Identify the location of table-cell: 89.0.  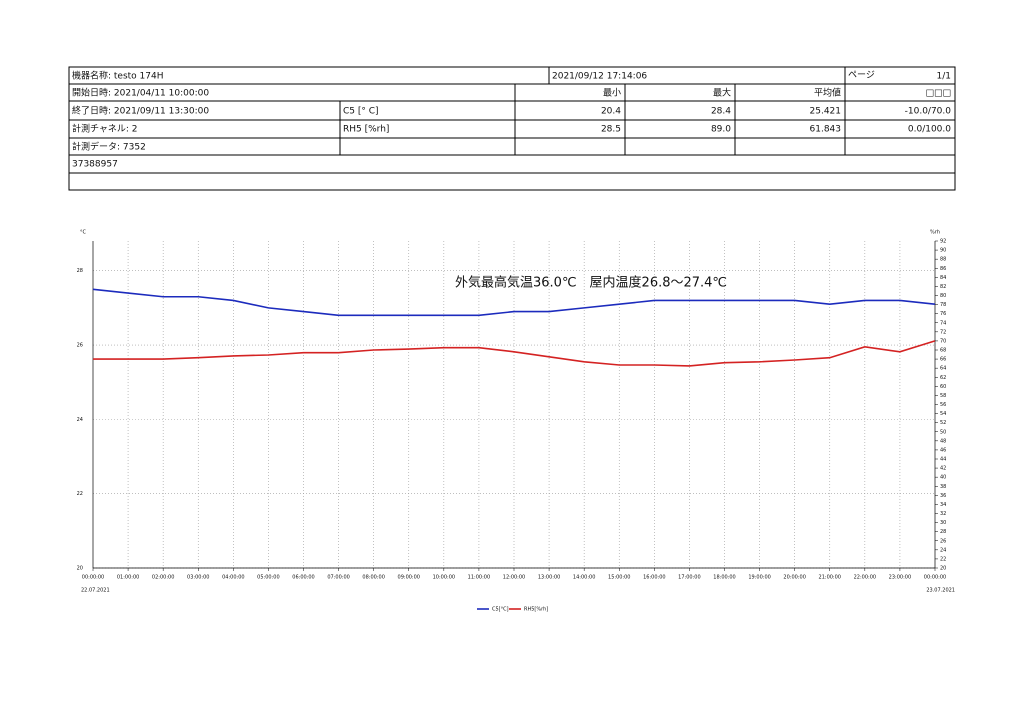
(721, 130).